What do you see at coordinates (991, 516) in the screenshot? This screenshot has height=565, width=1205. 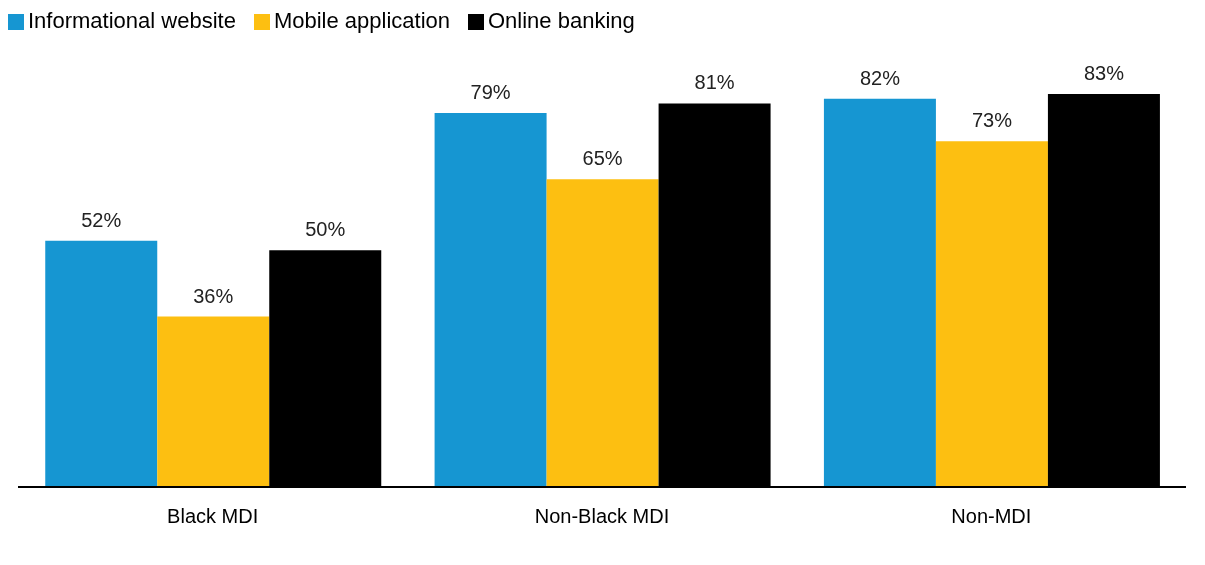 I see `x-tick-label: Non-MDI` at bounding box center [991, 516].